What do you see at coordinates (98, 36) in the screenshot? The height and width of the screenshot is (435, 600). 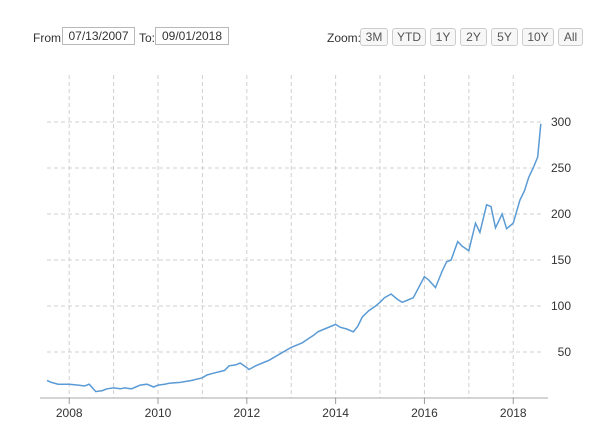 I see `from-date-input` at bounding box center [98, 36].